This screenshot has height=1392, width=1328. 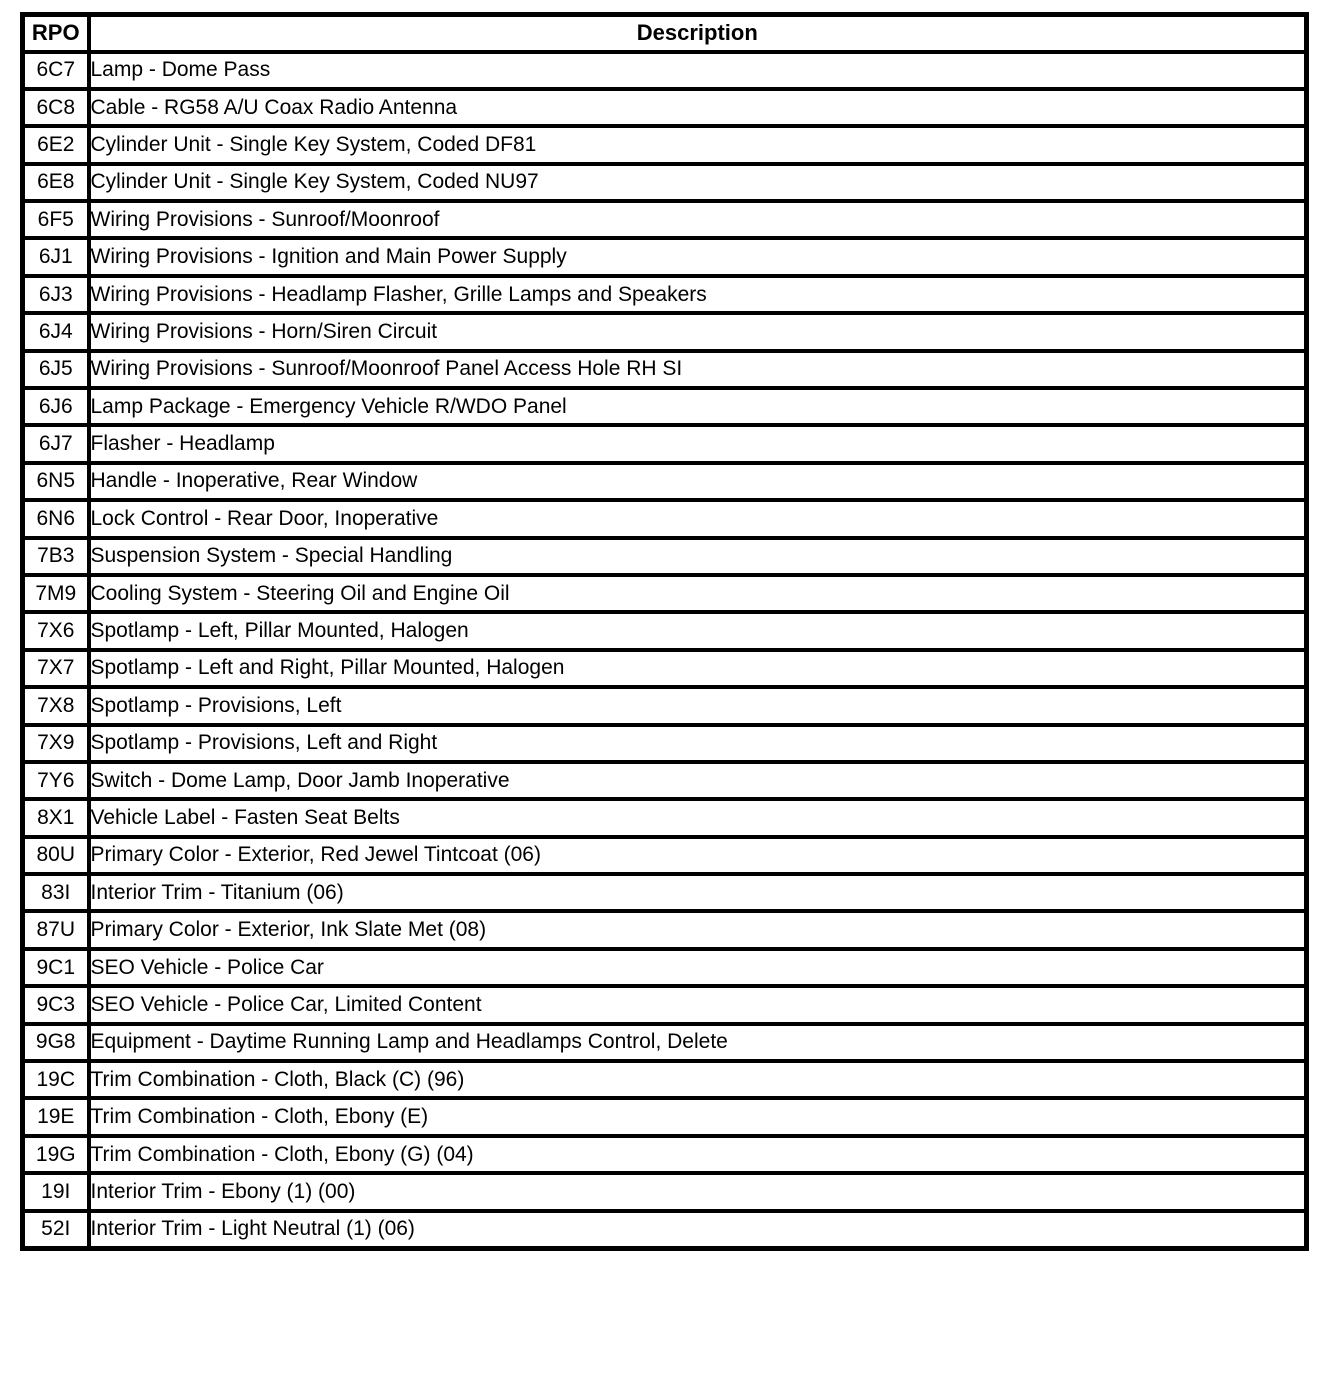 What do you see at coordinates (55, 556) in the screenshot?
I see `rpo-code-cell: 7B3` at bounding box center [55, 556].